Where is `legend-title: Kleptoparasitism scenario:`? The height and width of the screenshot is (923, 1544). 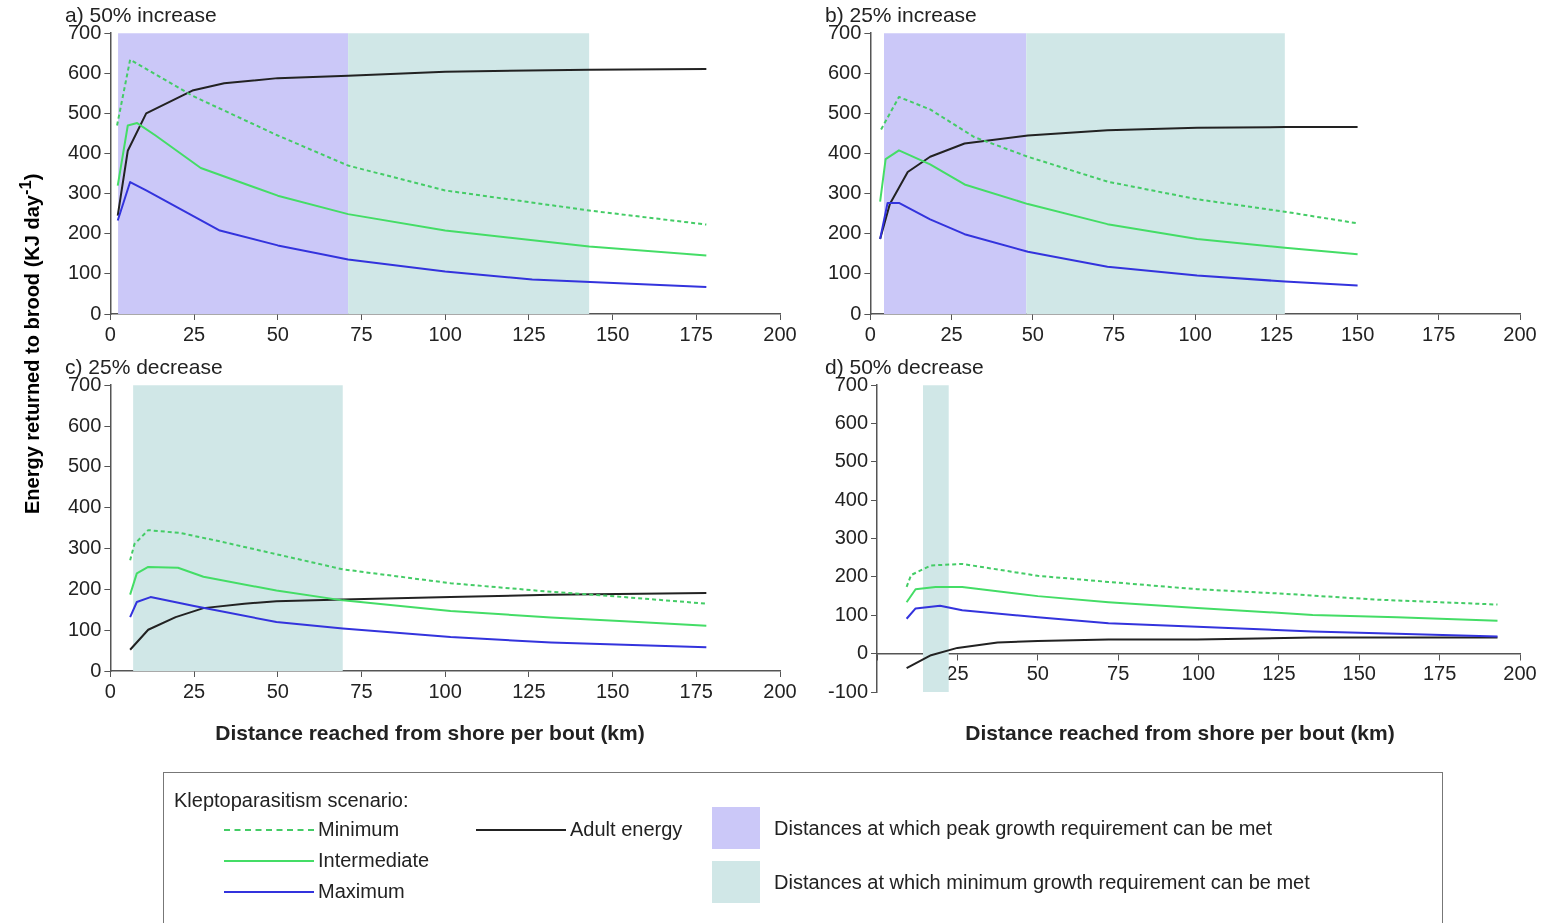 legend-title: Kleptoparasitism scenario: is located at coordinates (291, 800).